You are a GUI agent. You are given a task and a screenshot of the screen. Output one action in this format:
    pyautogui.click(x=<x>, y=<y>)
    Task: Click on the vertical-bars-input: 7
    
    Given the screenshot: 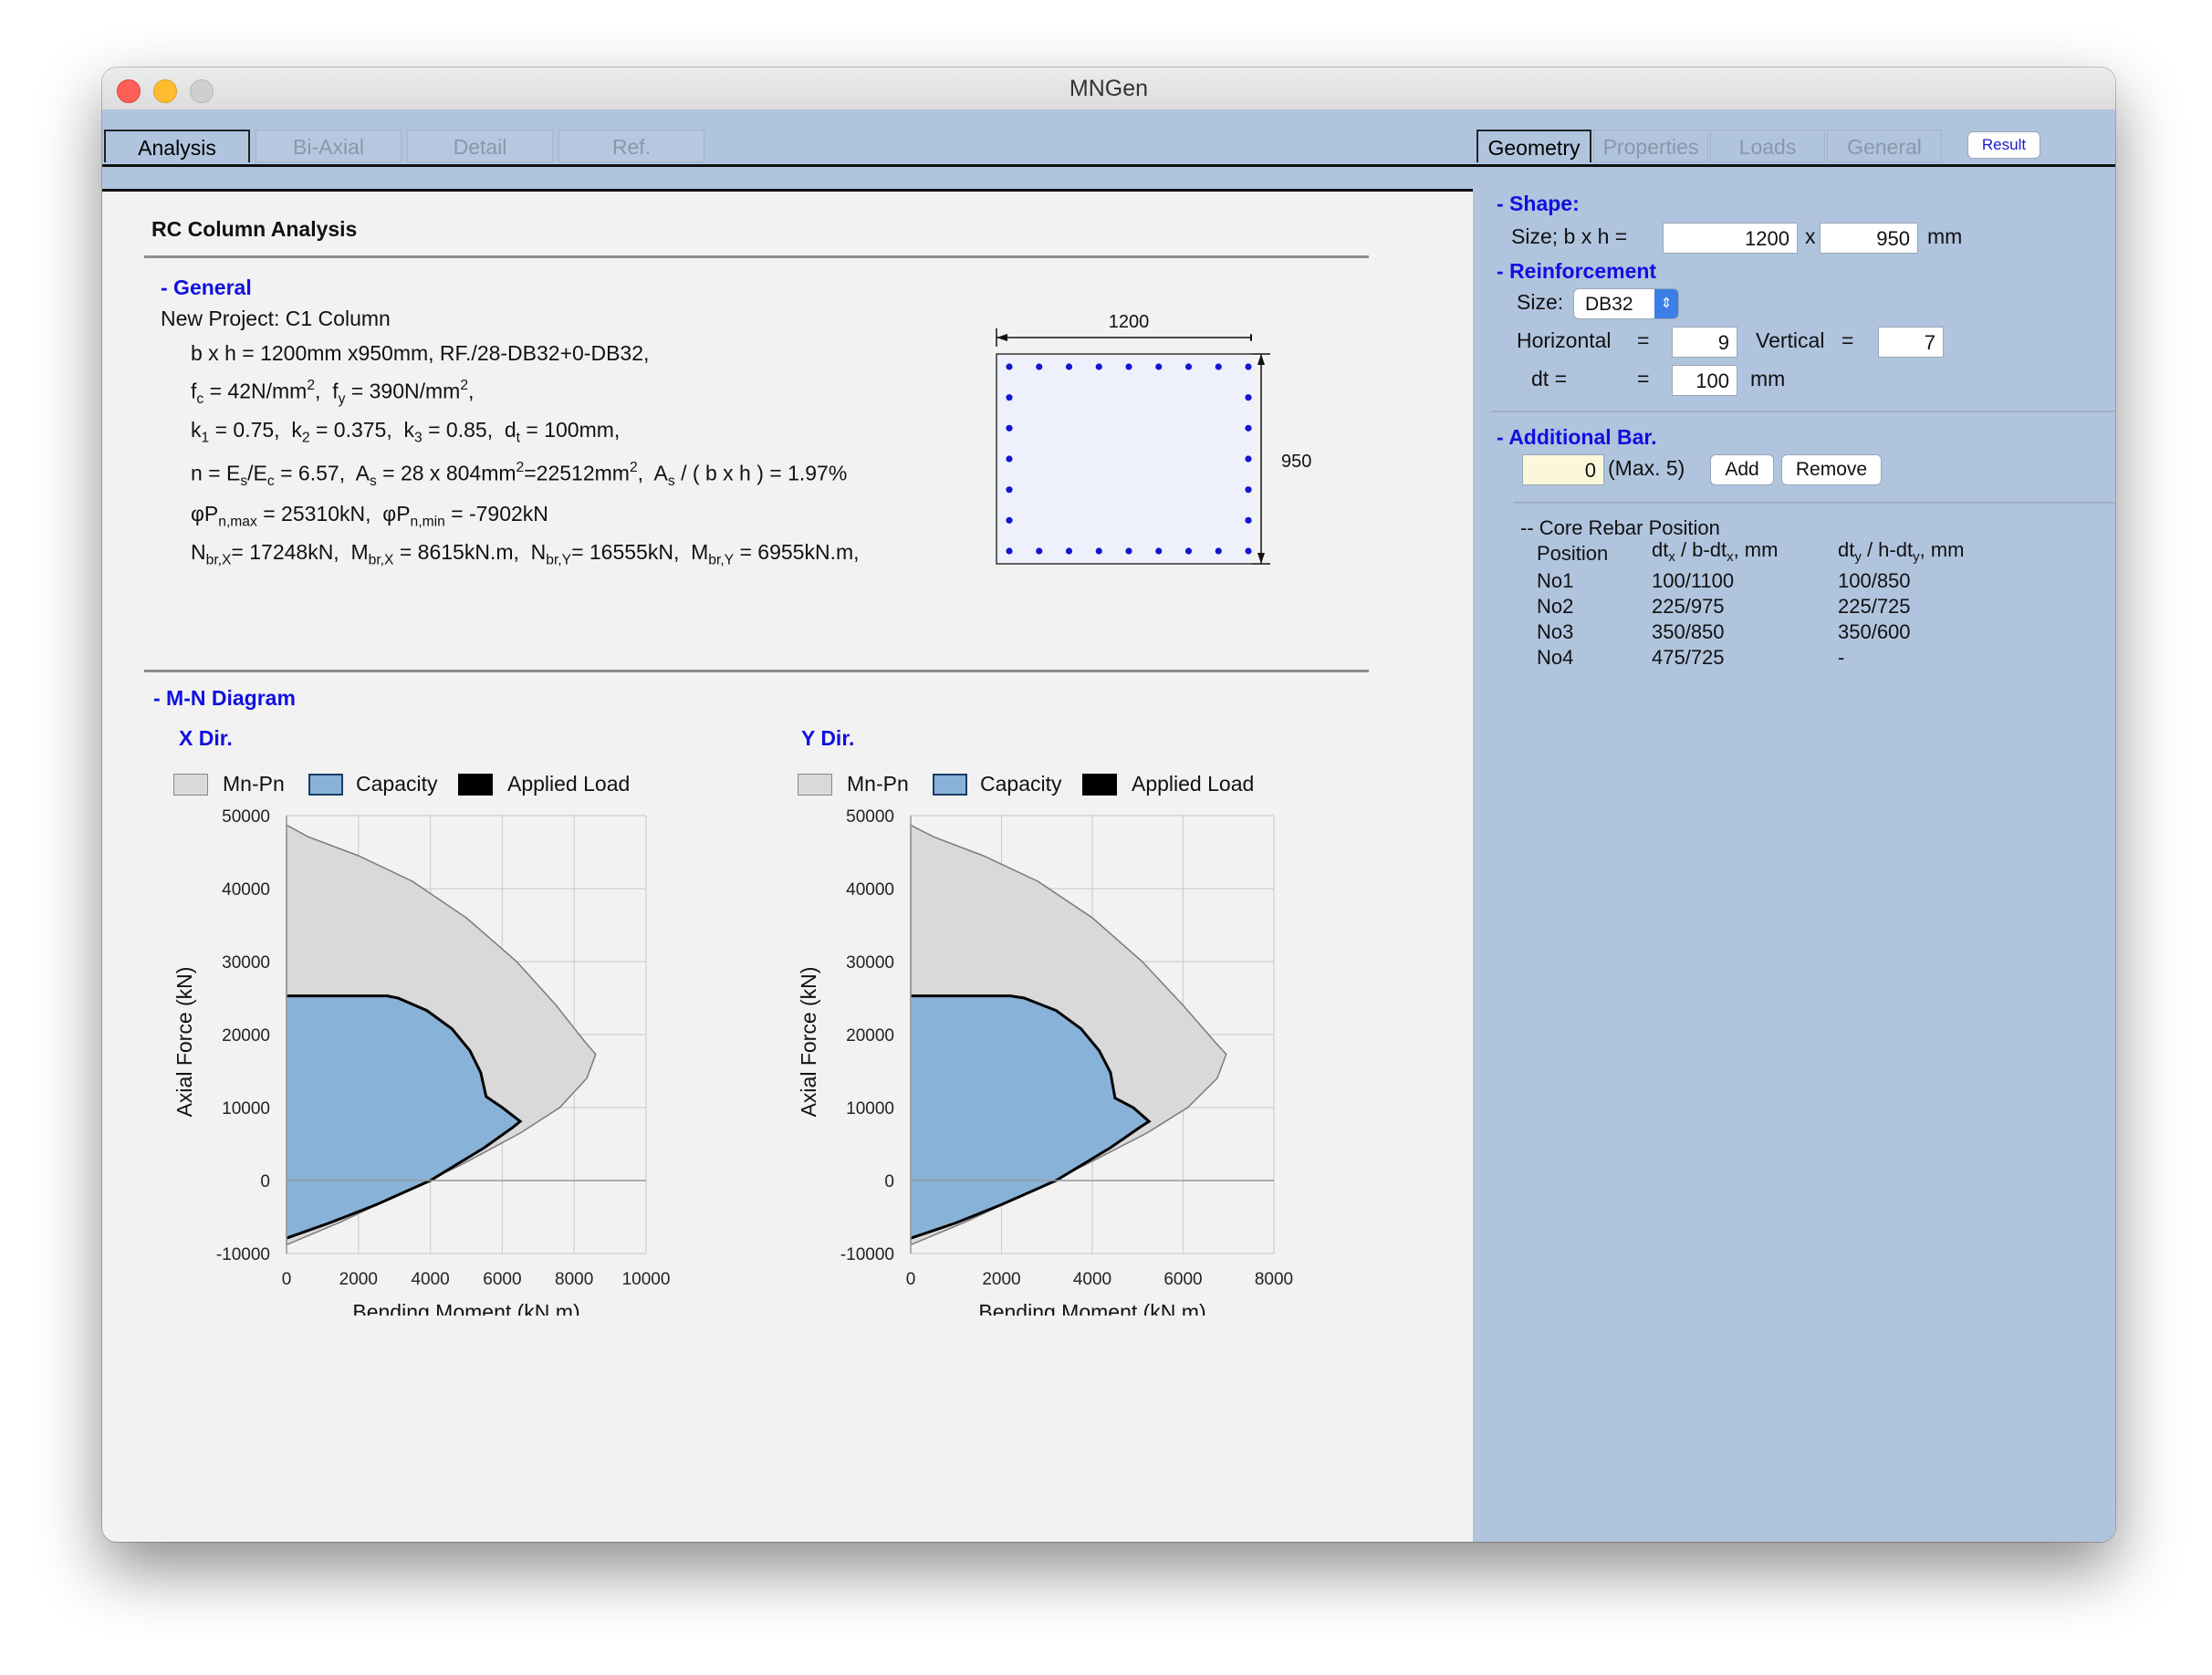 What is the action you would take?
    pyautogui.click(x=1911, y=343)
    